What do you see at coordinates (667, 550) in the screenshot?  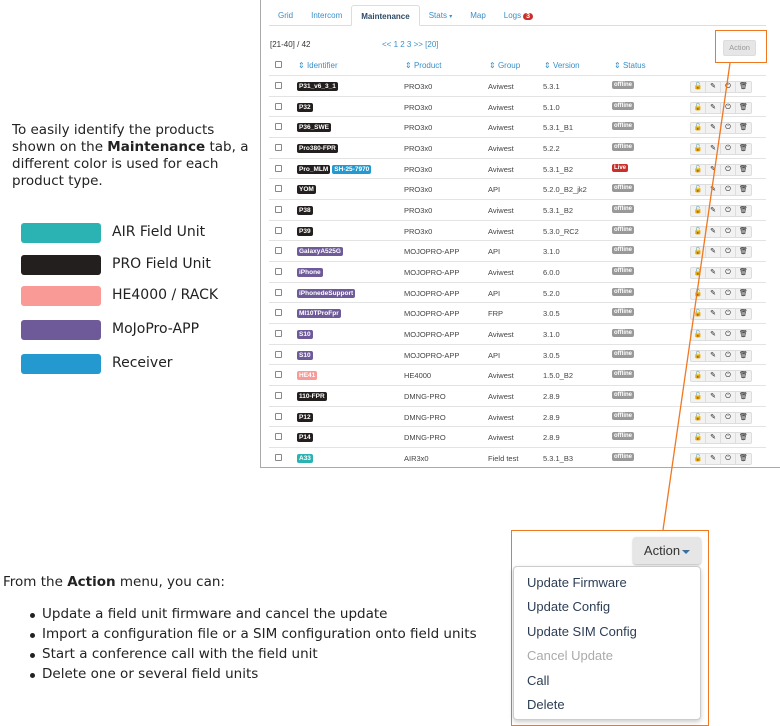 I see `action-menu-button: Action` at bounding box center [667, 550].